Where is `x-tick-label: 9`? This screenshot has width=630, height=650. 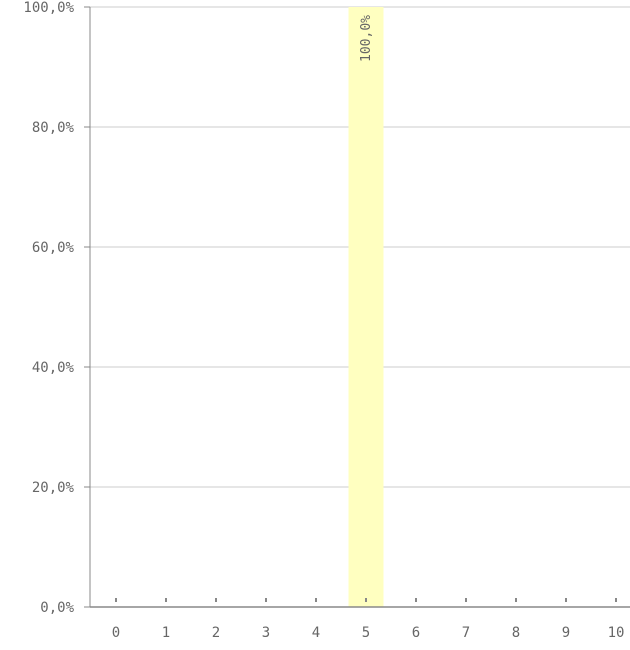 x-tick-label: 9 is located at coordinates (566, 633).